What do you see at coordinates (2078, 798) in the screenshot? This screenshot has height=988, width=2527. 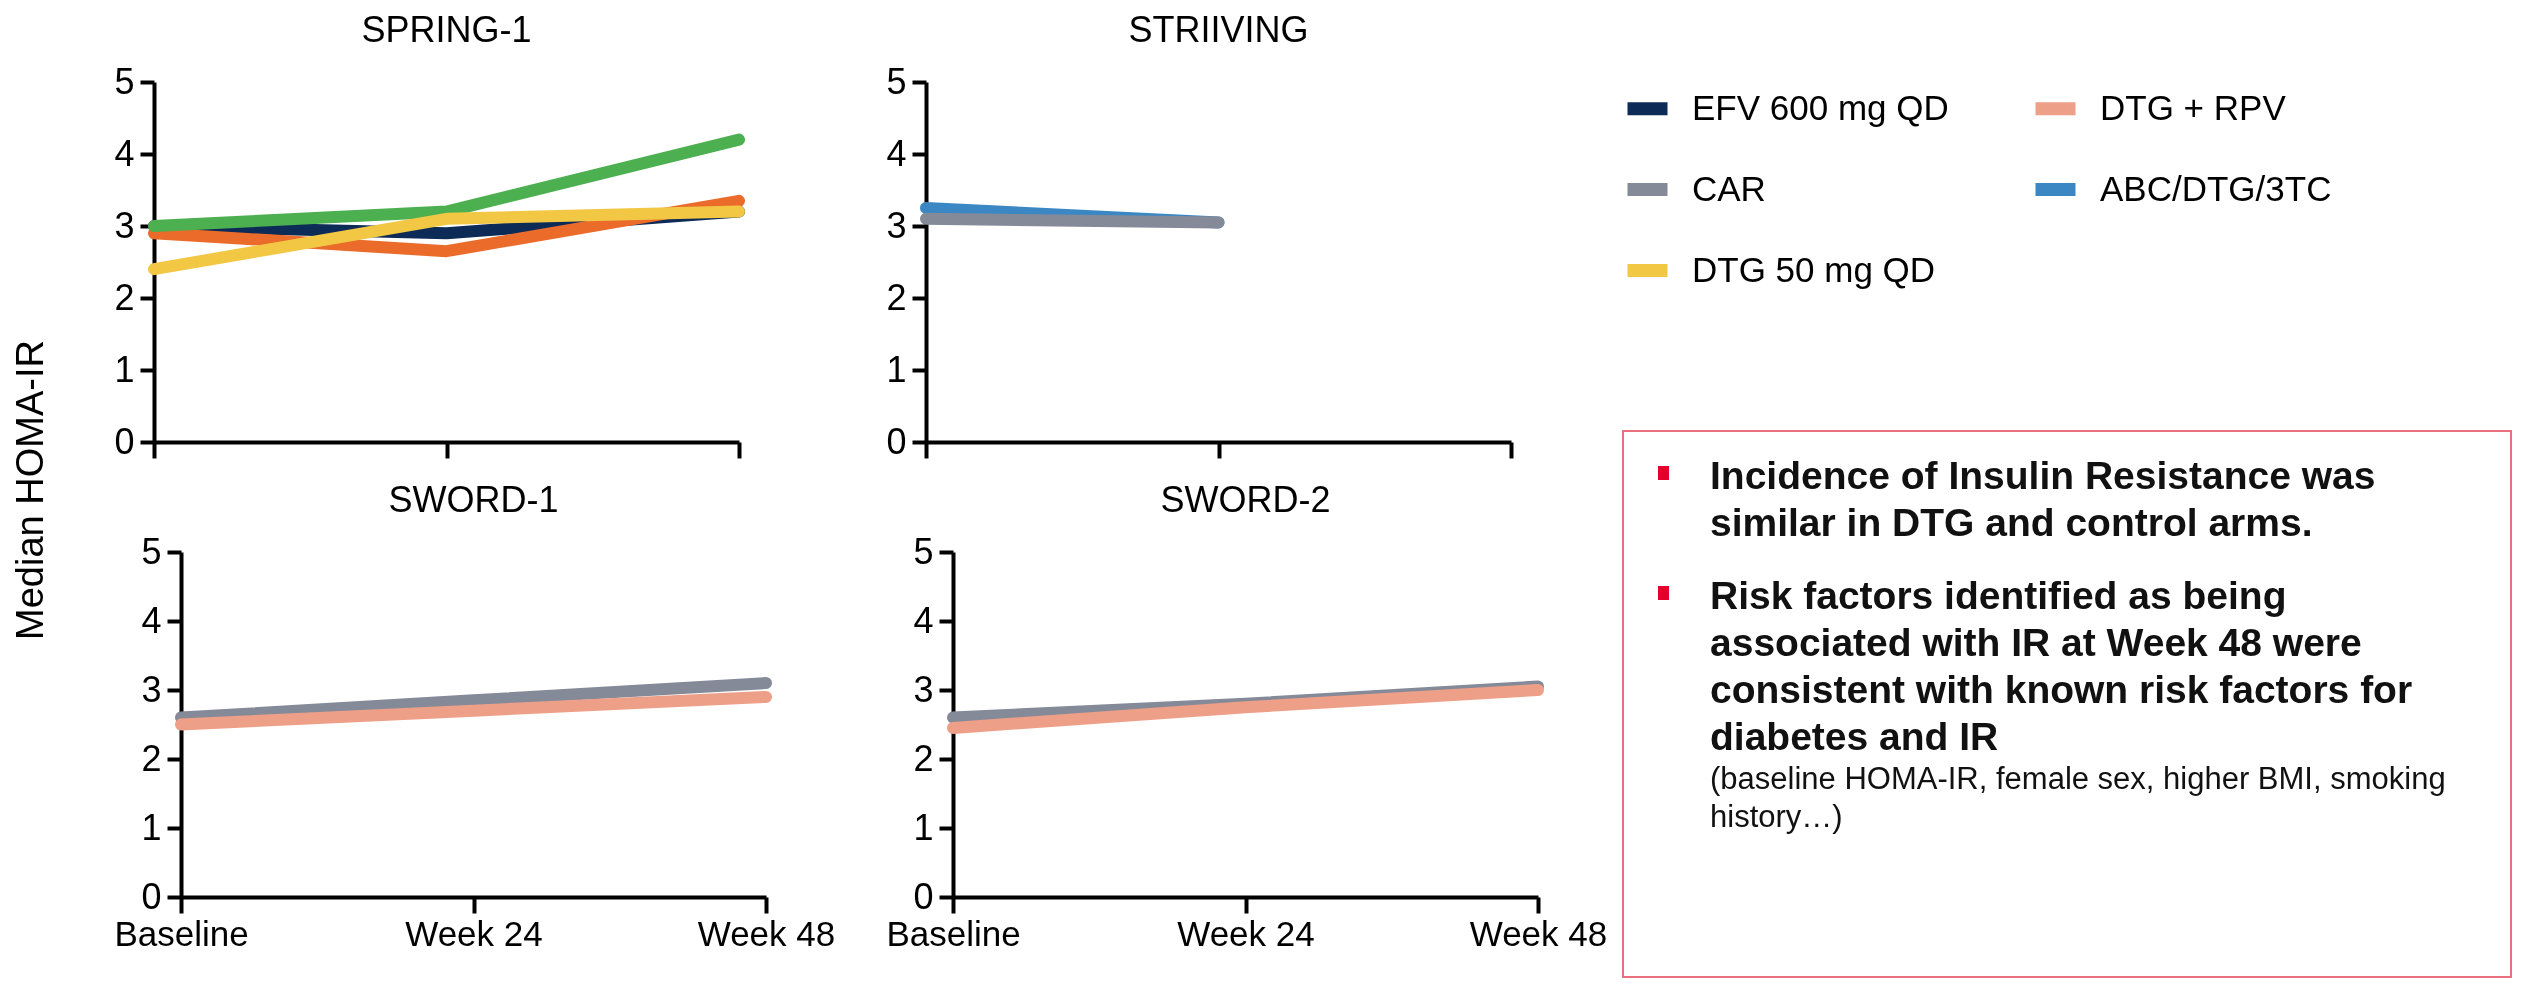 I see `text: (baseline HOMA-IR, female sex, higher BMI, smoking history…)` at bounding box center [2078, 798].